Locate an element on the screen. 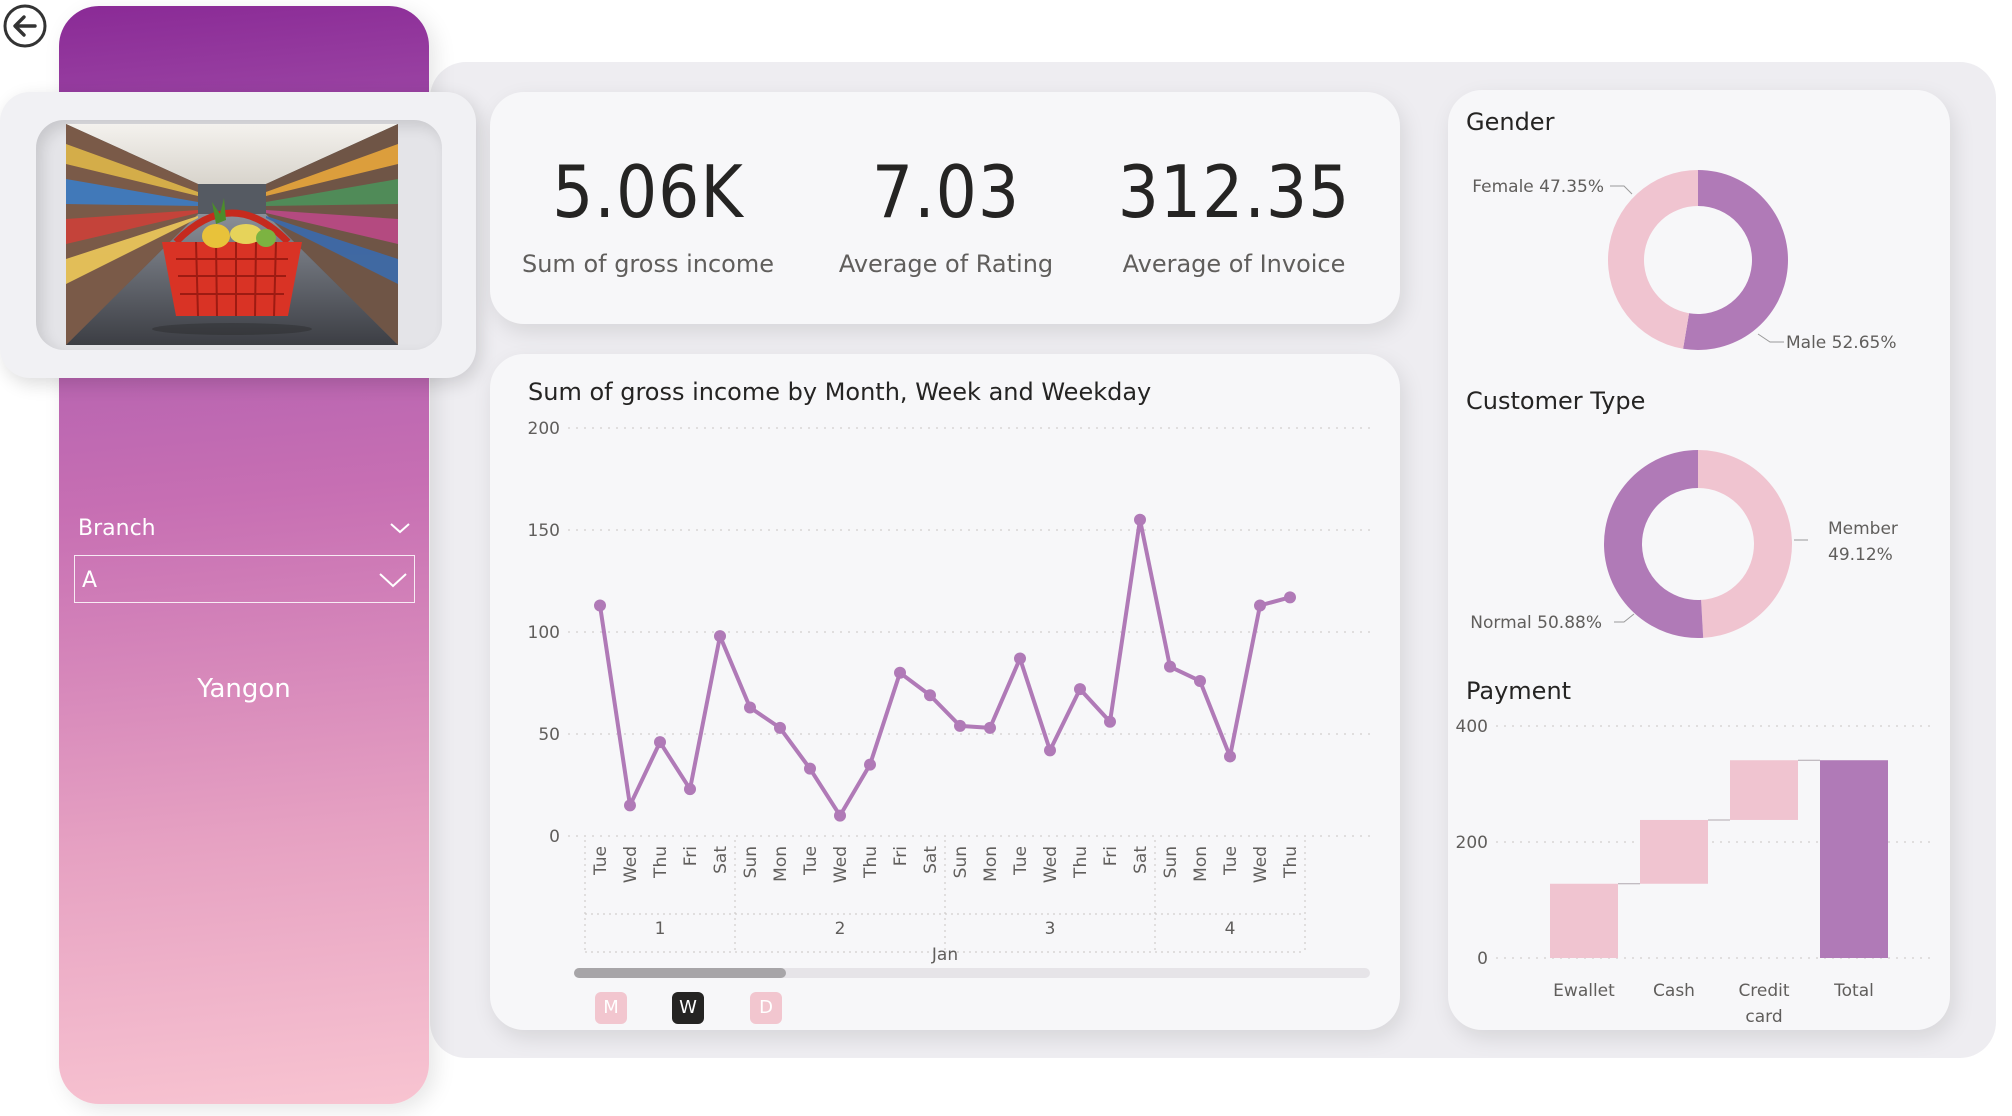 The width and height of the screenshot is (2012, 1116). gender-title: Gender is located at coordinates (1510, 122).